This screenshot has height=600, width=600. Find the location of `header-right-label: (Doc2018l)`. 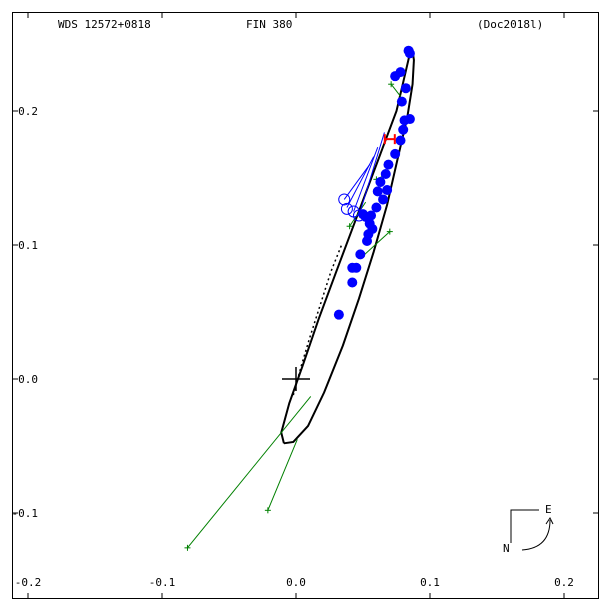

header-right-label: (Doc2018l) is located at coordinates (510, 24).